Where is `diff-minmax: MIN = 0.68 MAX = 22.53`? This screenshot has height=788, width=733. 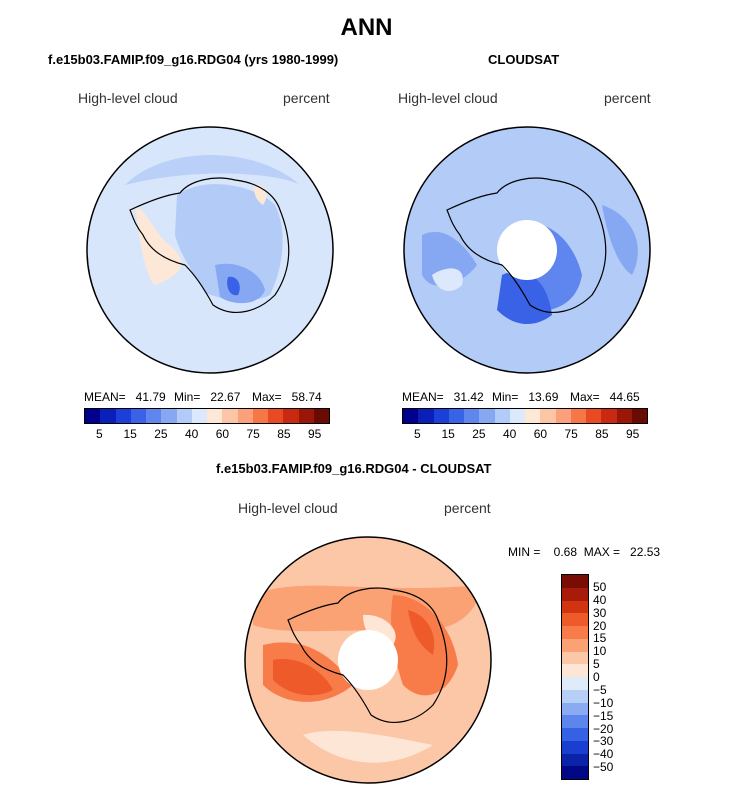 diff-minmax: MIN = 0.68 MAX = 22.53 is located at coordinates (584, 552).